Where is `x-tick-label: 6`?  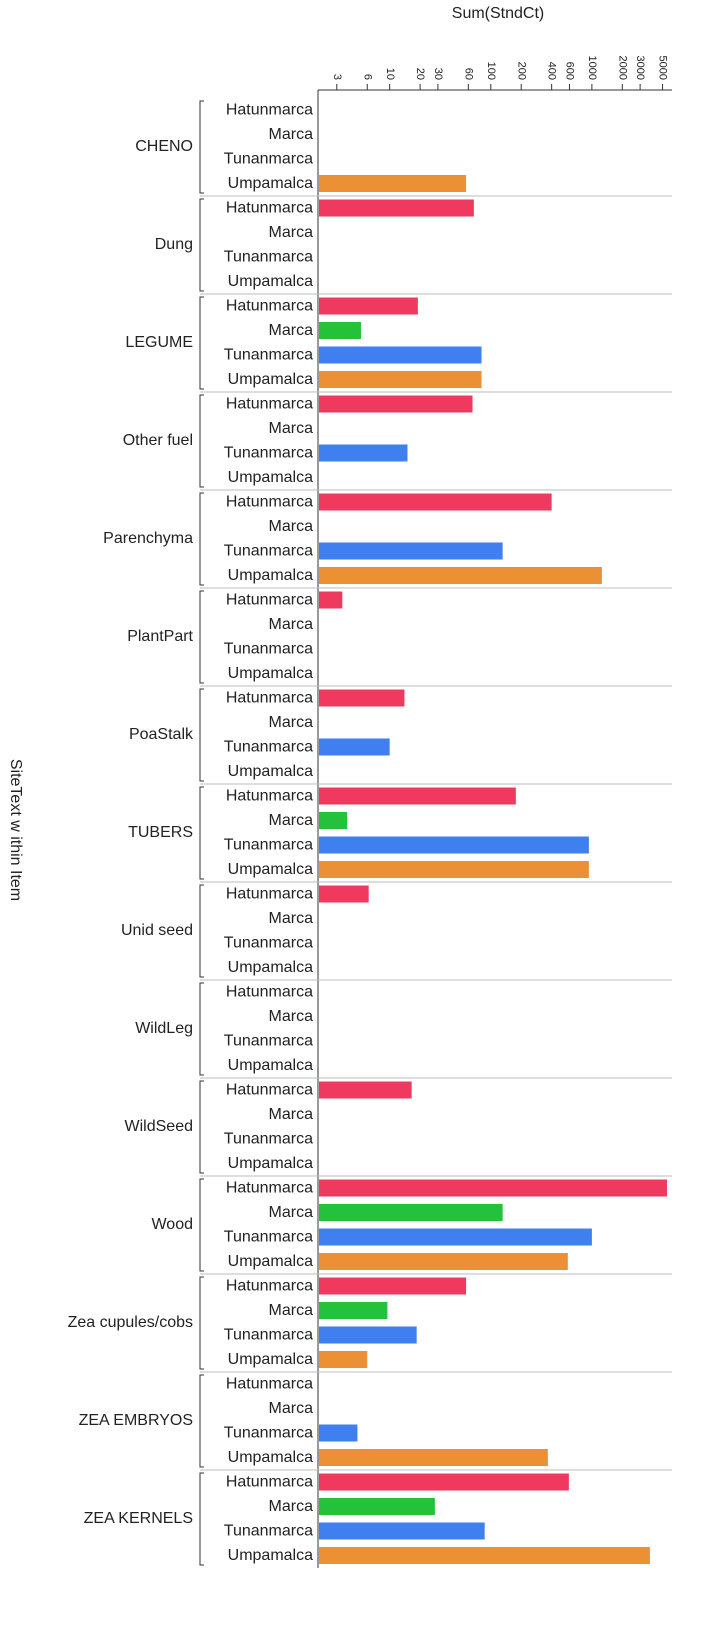 x-tick-label: 6 is located at coordinates (367, 77).